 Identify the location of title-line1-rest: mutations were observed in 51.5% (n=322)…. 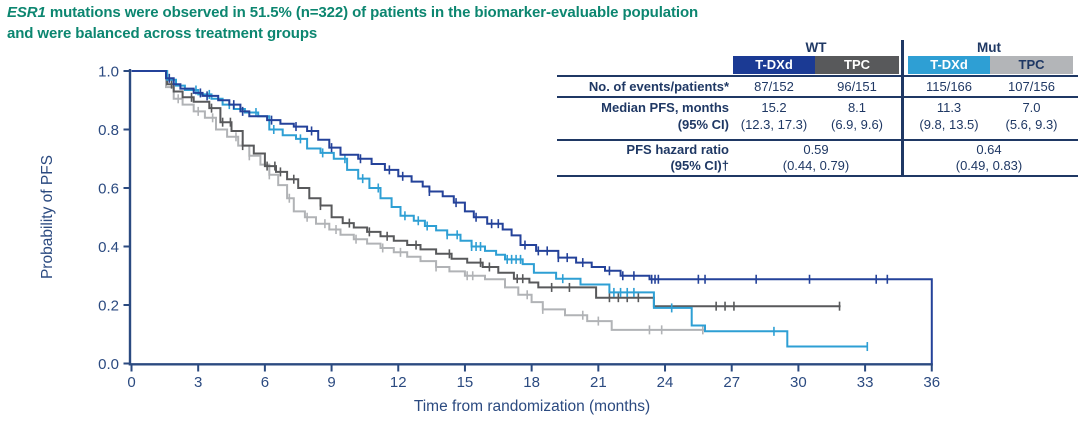
(372, 12).